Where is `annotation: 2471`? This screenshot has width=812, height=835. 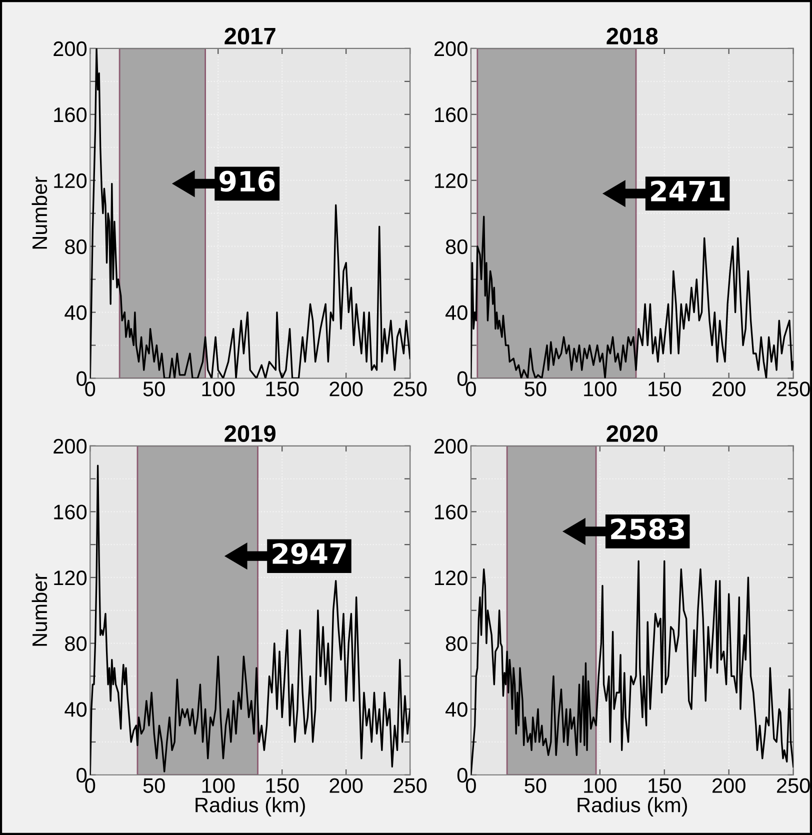
annotation: 2471 is located at coordinates (687, 191).